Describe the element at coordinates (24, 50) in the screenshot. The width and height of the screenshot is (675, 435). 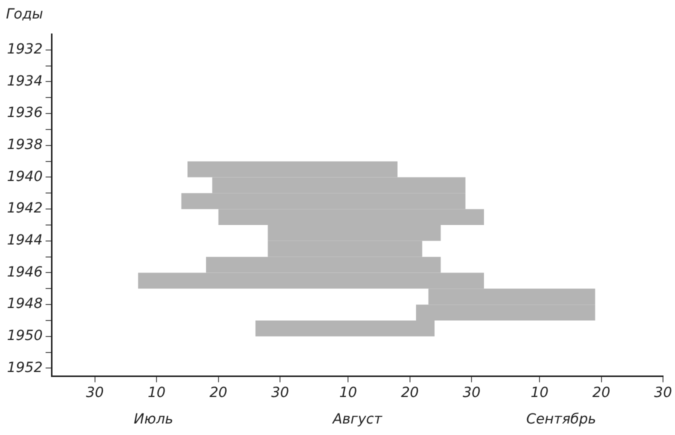
I see `y-tick-label: 1932` at that location.